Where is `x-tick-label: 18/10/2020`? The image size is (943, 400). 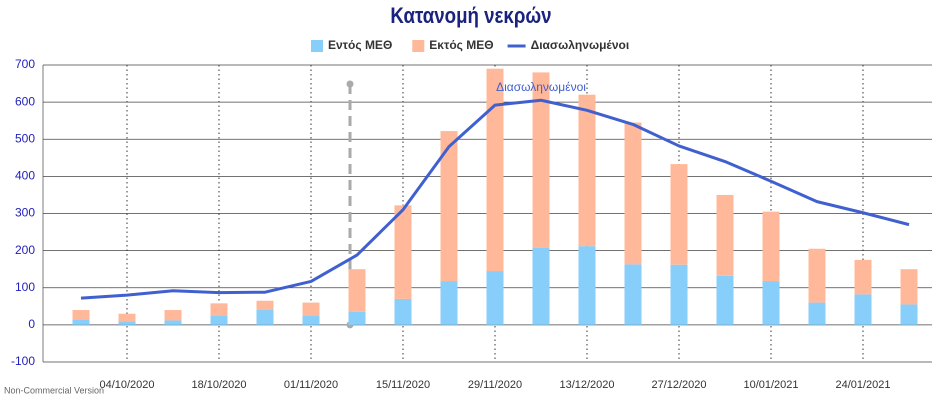 x-tick-label: 18/10/2020 is located at coordinates (218, 385).